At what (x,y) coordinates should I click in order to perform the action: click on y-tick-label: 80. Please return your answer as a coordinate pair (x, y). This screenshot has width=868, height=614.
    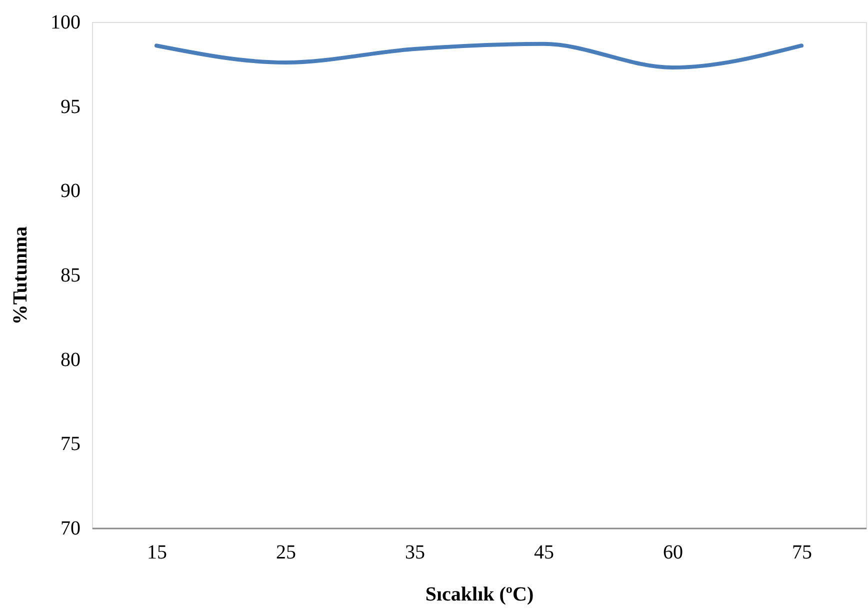
    Looking at the image, I should click on (70, 359).